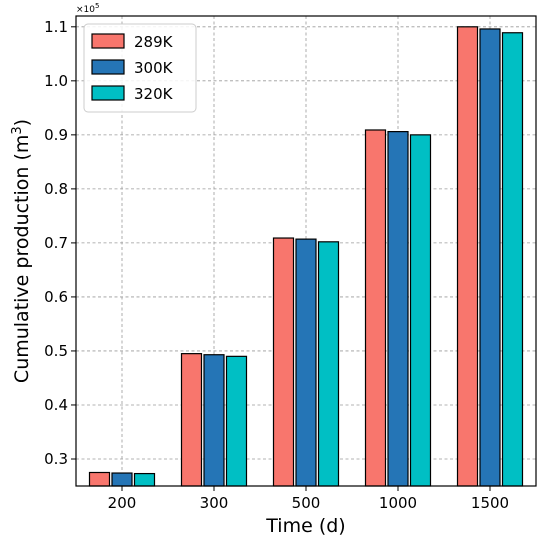 This screenshot has height=544, width=550. Describe the element at coordinates (154, 42) in the screenshot. I see `legend-label-289K: 289K` at that location.